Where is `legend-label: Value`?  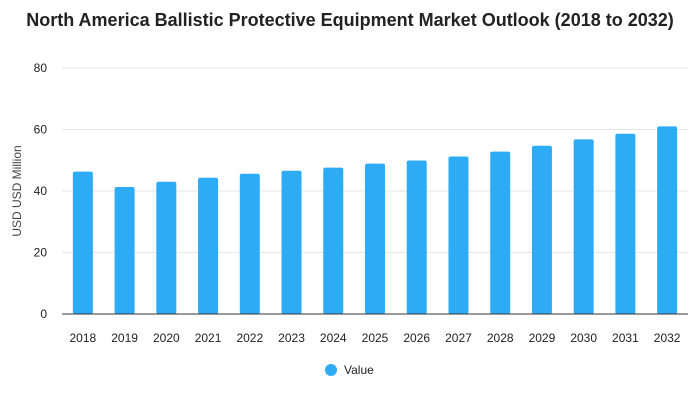
legend-label: Value is located at coordinates (359, 370).